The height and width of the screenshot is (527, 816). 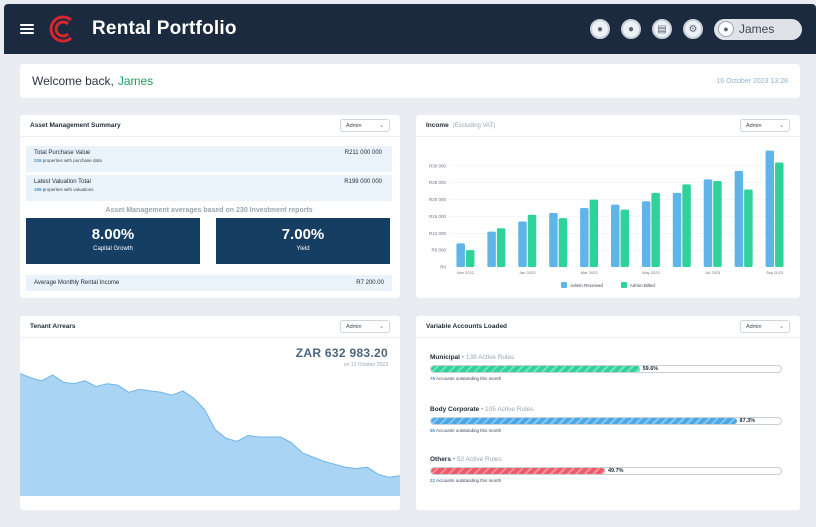 I want to click on purchase-value: R211 000 000, so click(x=363, y=153).